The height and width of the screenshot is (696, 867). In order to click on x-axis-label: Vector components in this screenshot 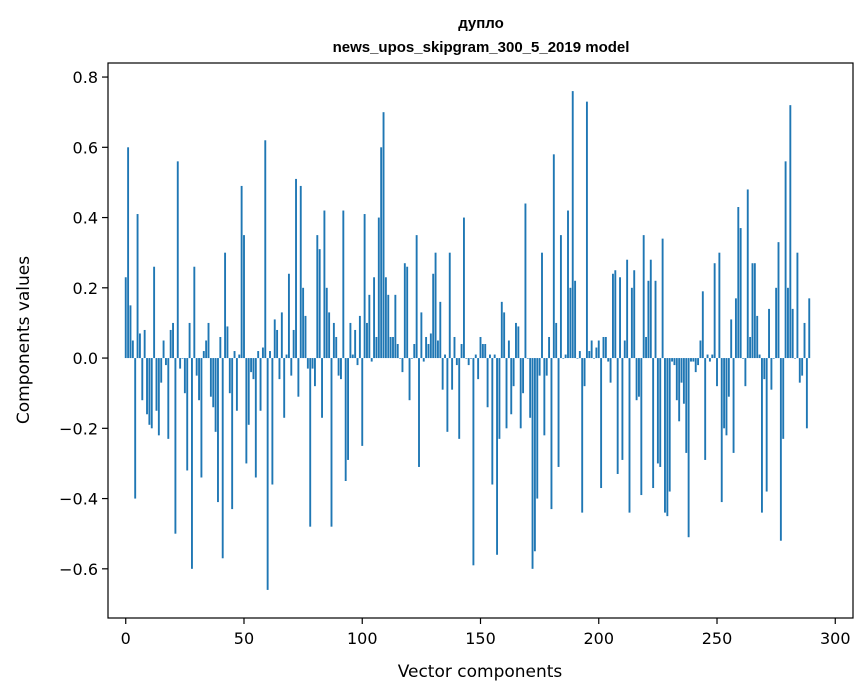, I will do `click(480, 672)`.